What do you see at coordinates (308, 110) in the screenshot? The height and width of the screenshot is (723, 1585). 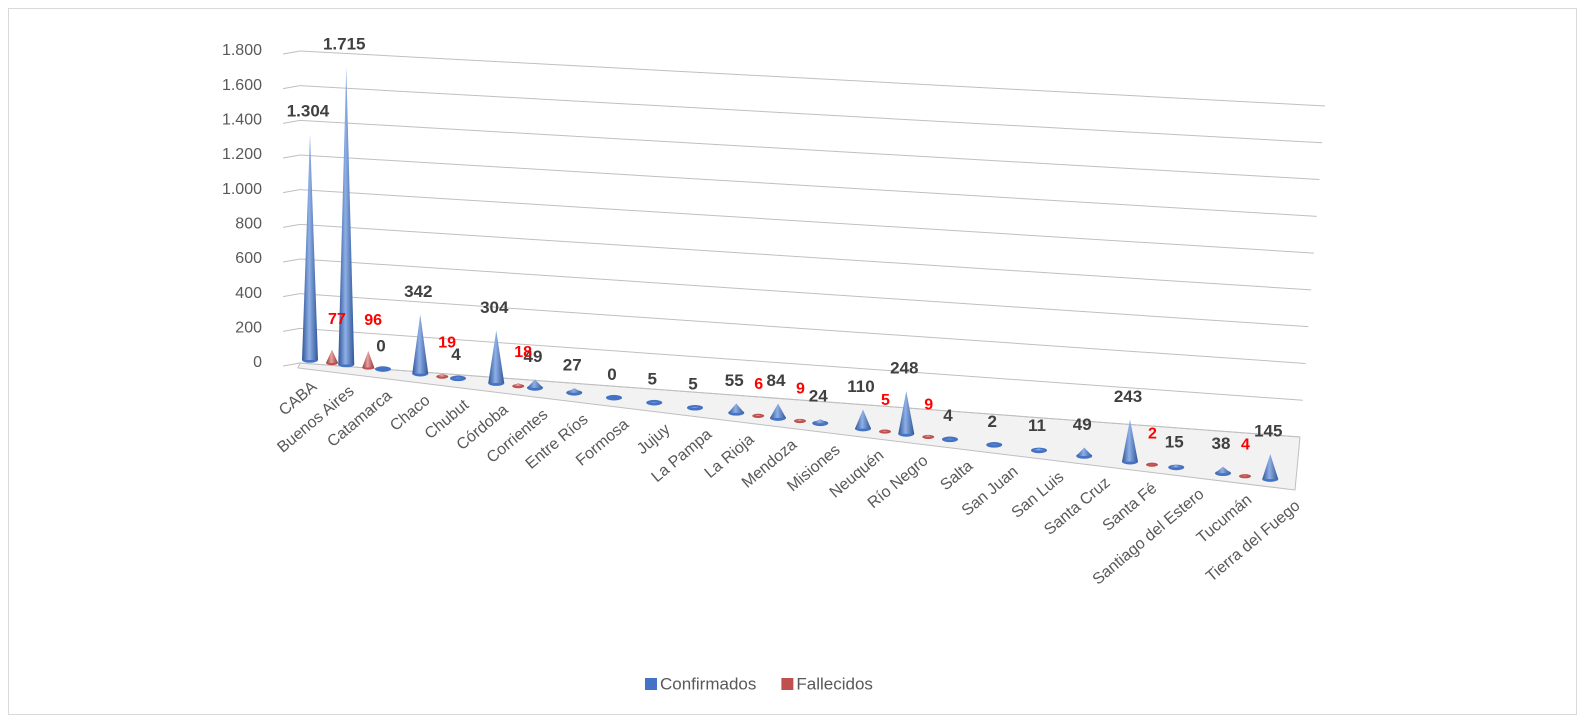 I see `data-label: 1.304` at bounding box center [308, 110].